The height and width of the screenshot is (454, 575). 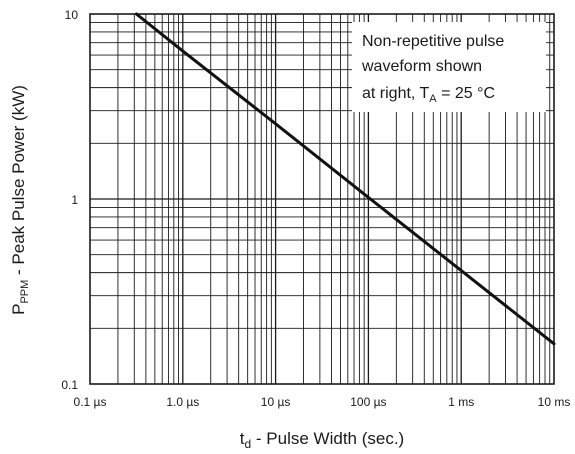 I want to click on annotation-line-3: at right, TA = 25 °C, so click(x=428, y=95).